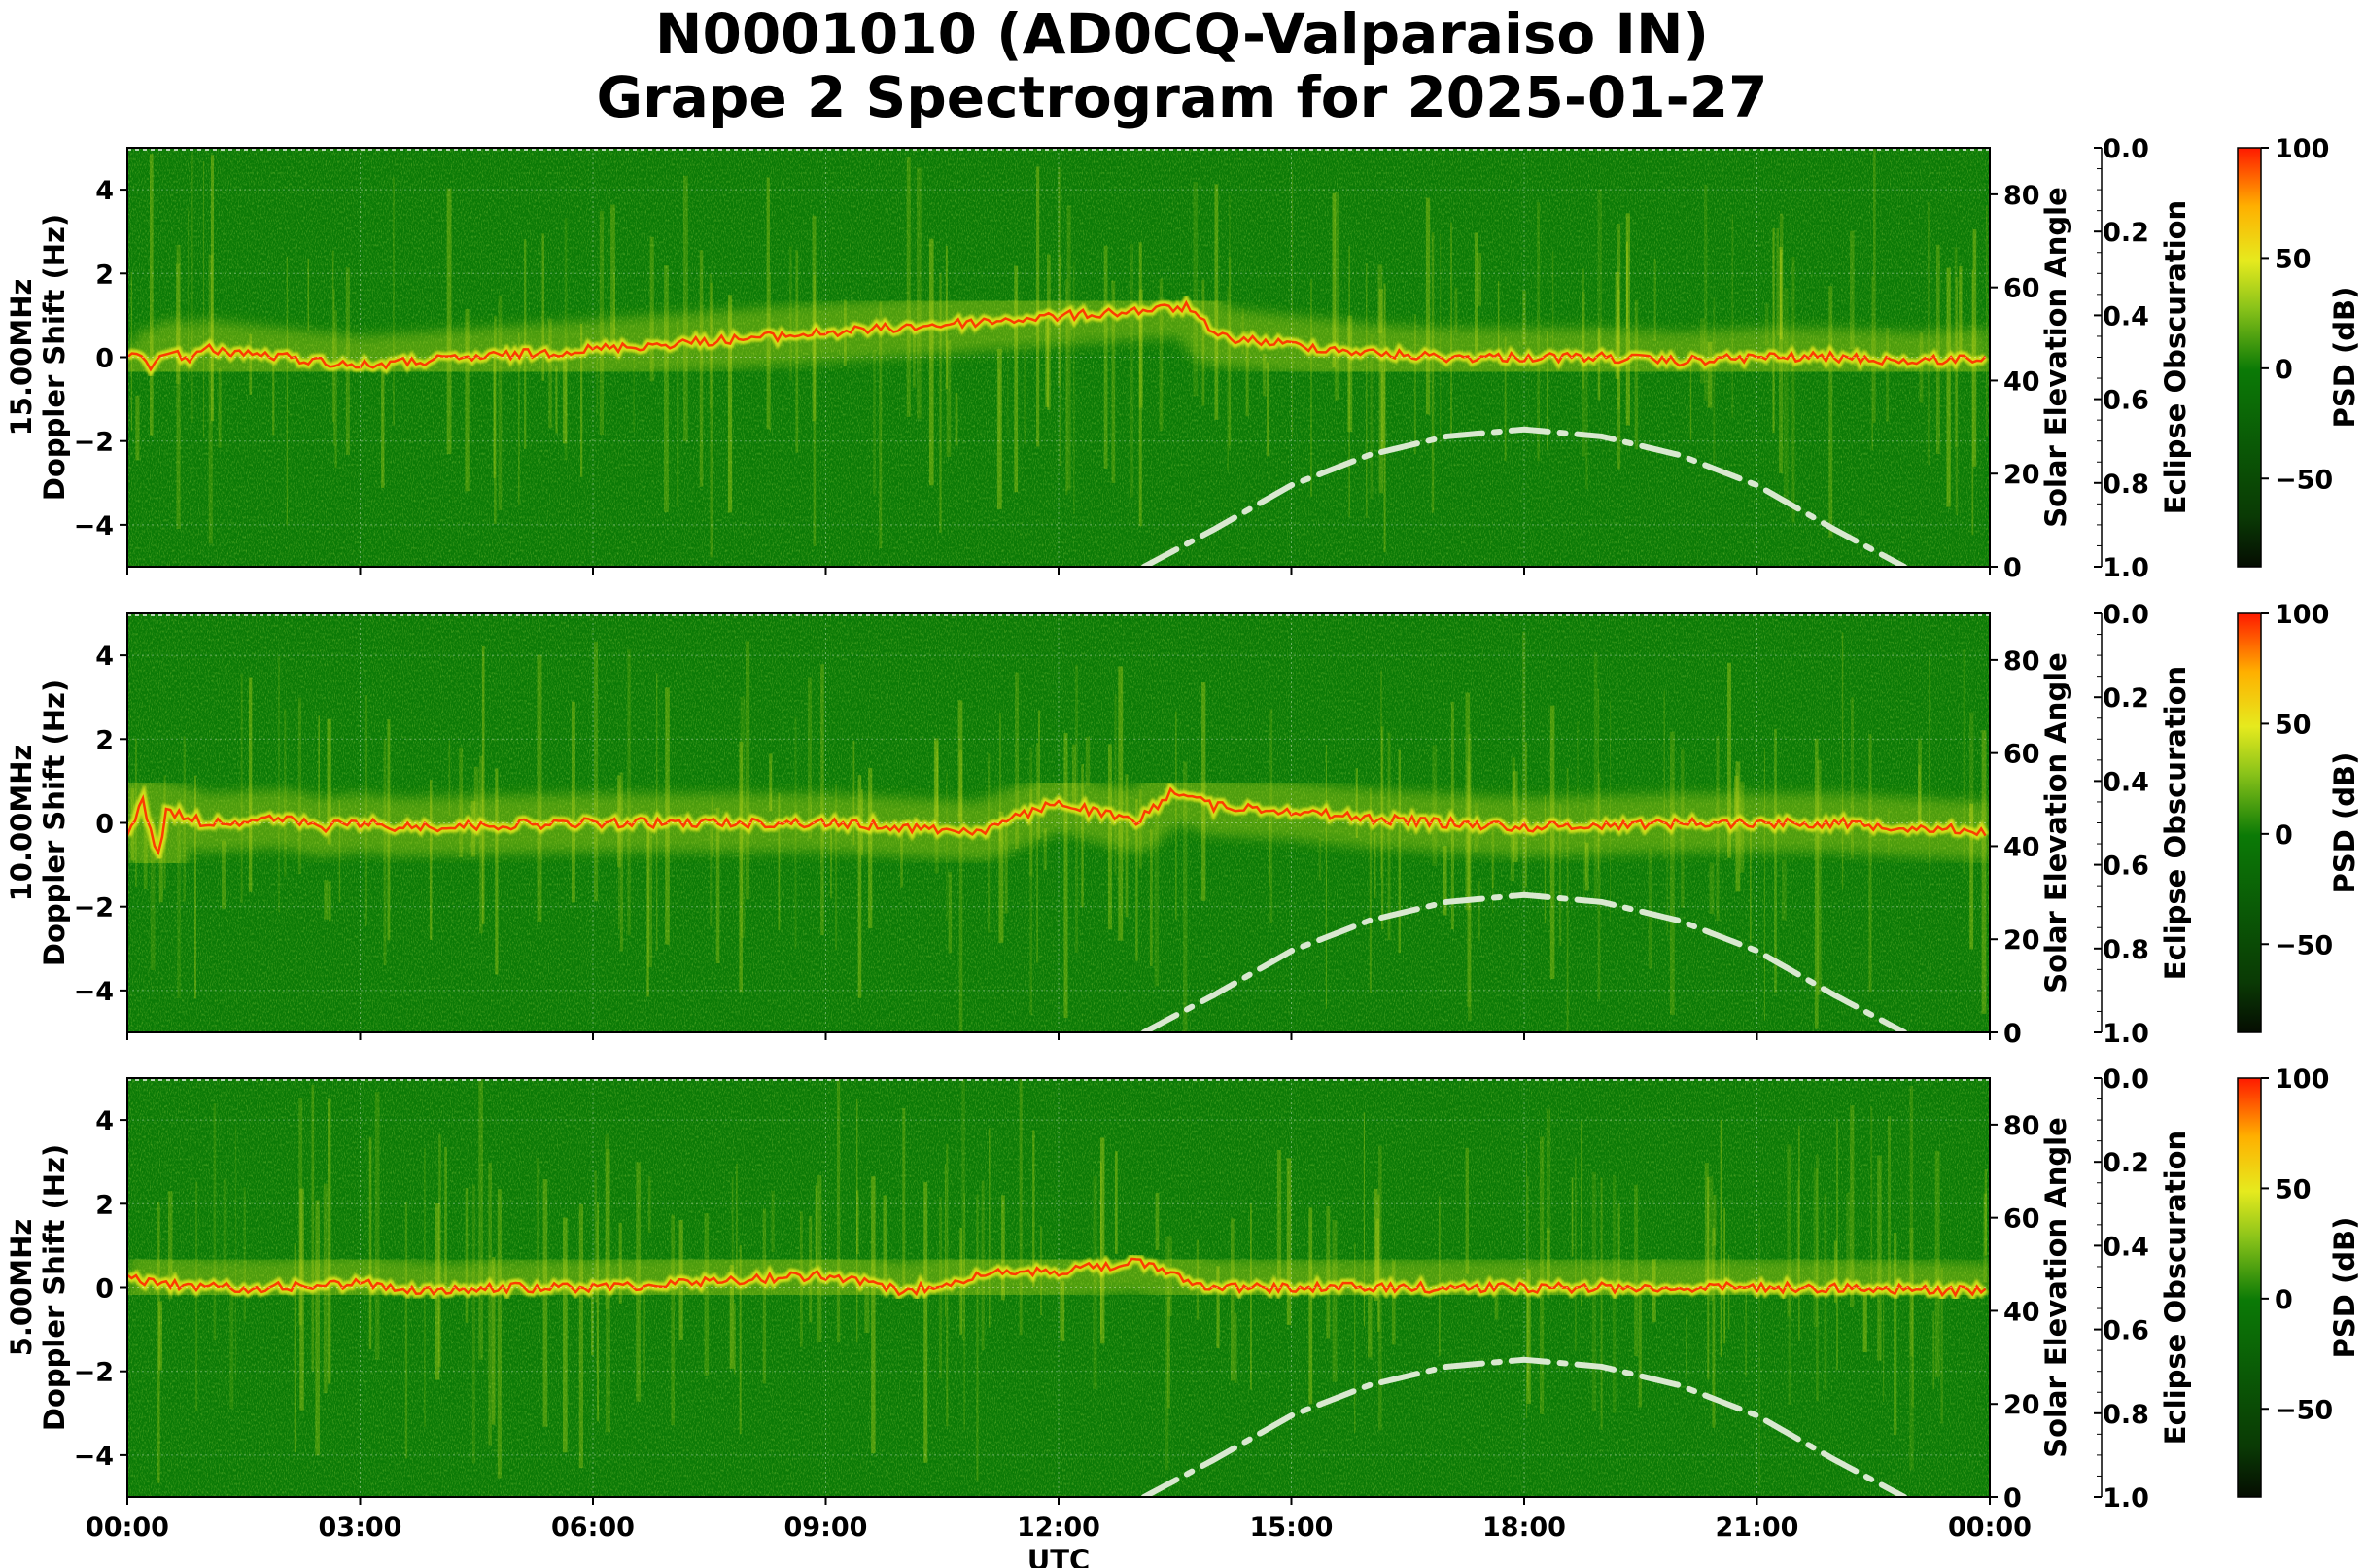 Image resolution: width=2365 pixels, height=1568 pixels. I want to click on colorbar-tick-label: 50, so click(2293, 1189).